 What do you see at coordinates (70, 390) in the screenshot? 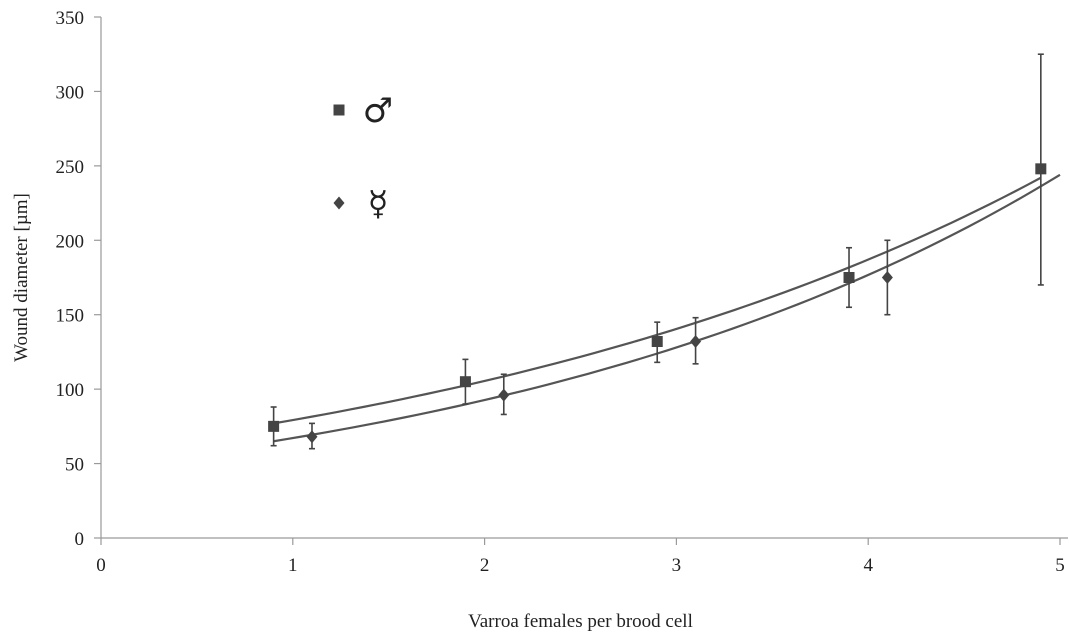
I see `y-tick-label: 100` at bounding box center [70, 390].